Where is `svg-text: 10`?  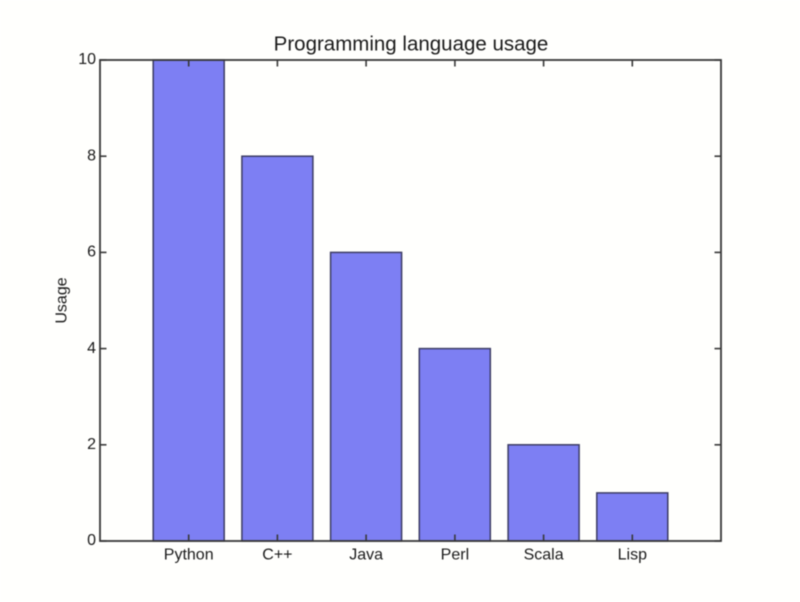 svg-text: 10 is located at coordinates (87, 59).